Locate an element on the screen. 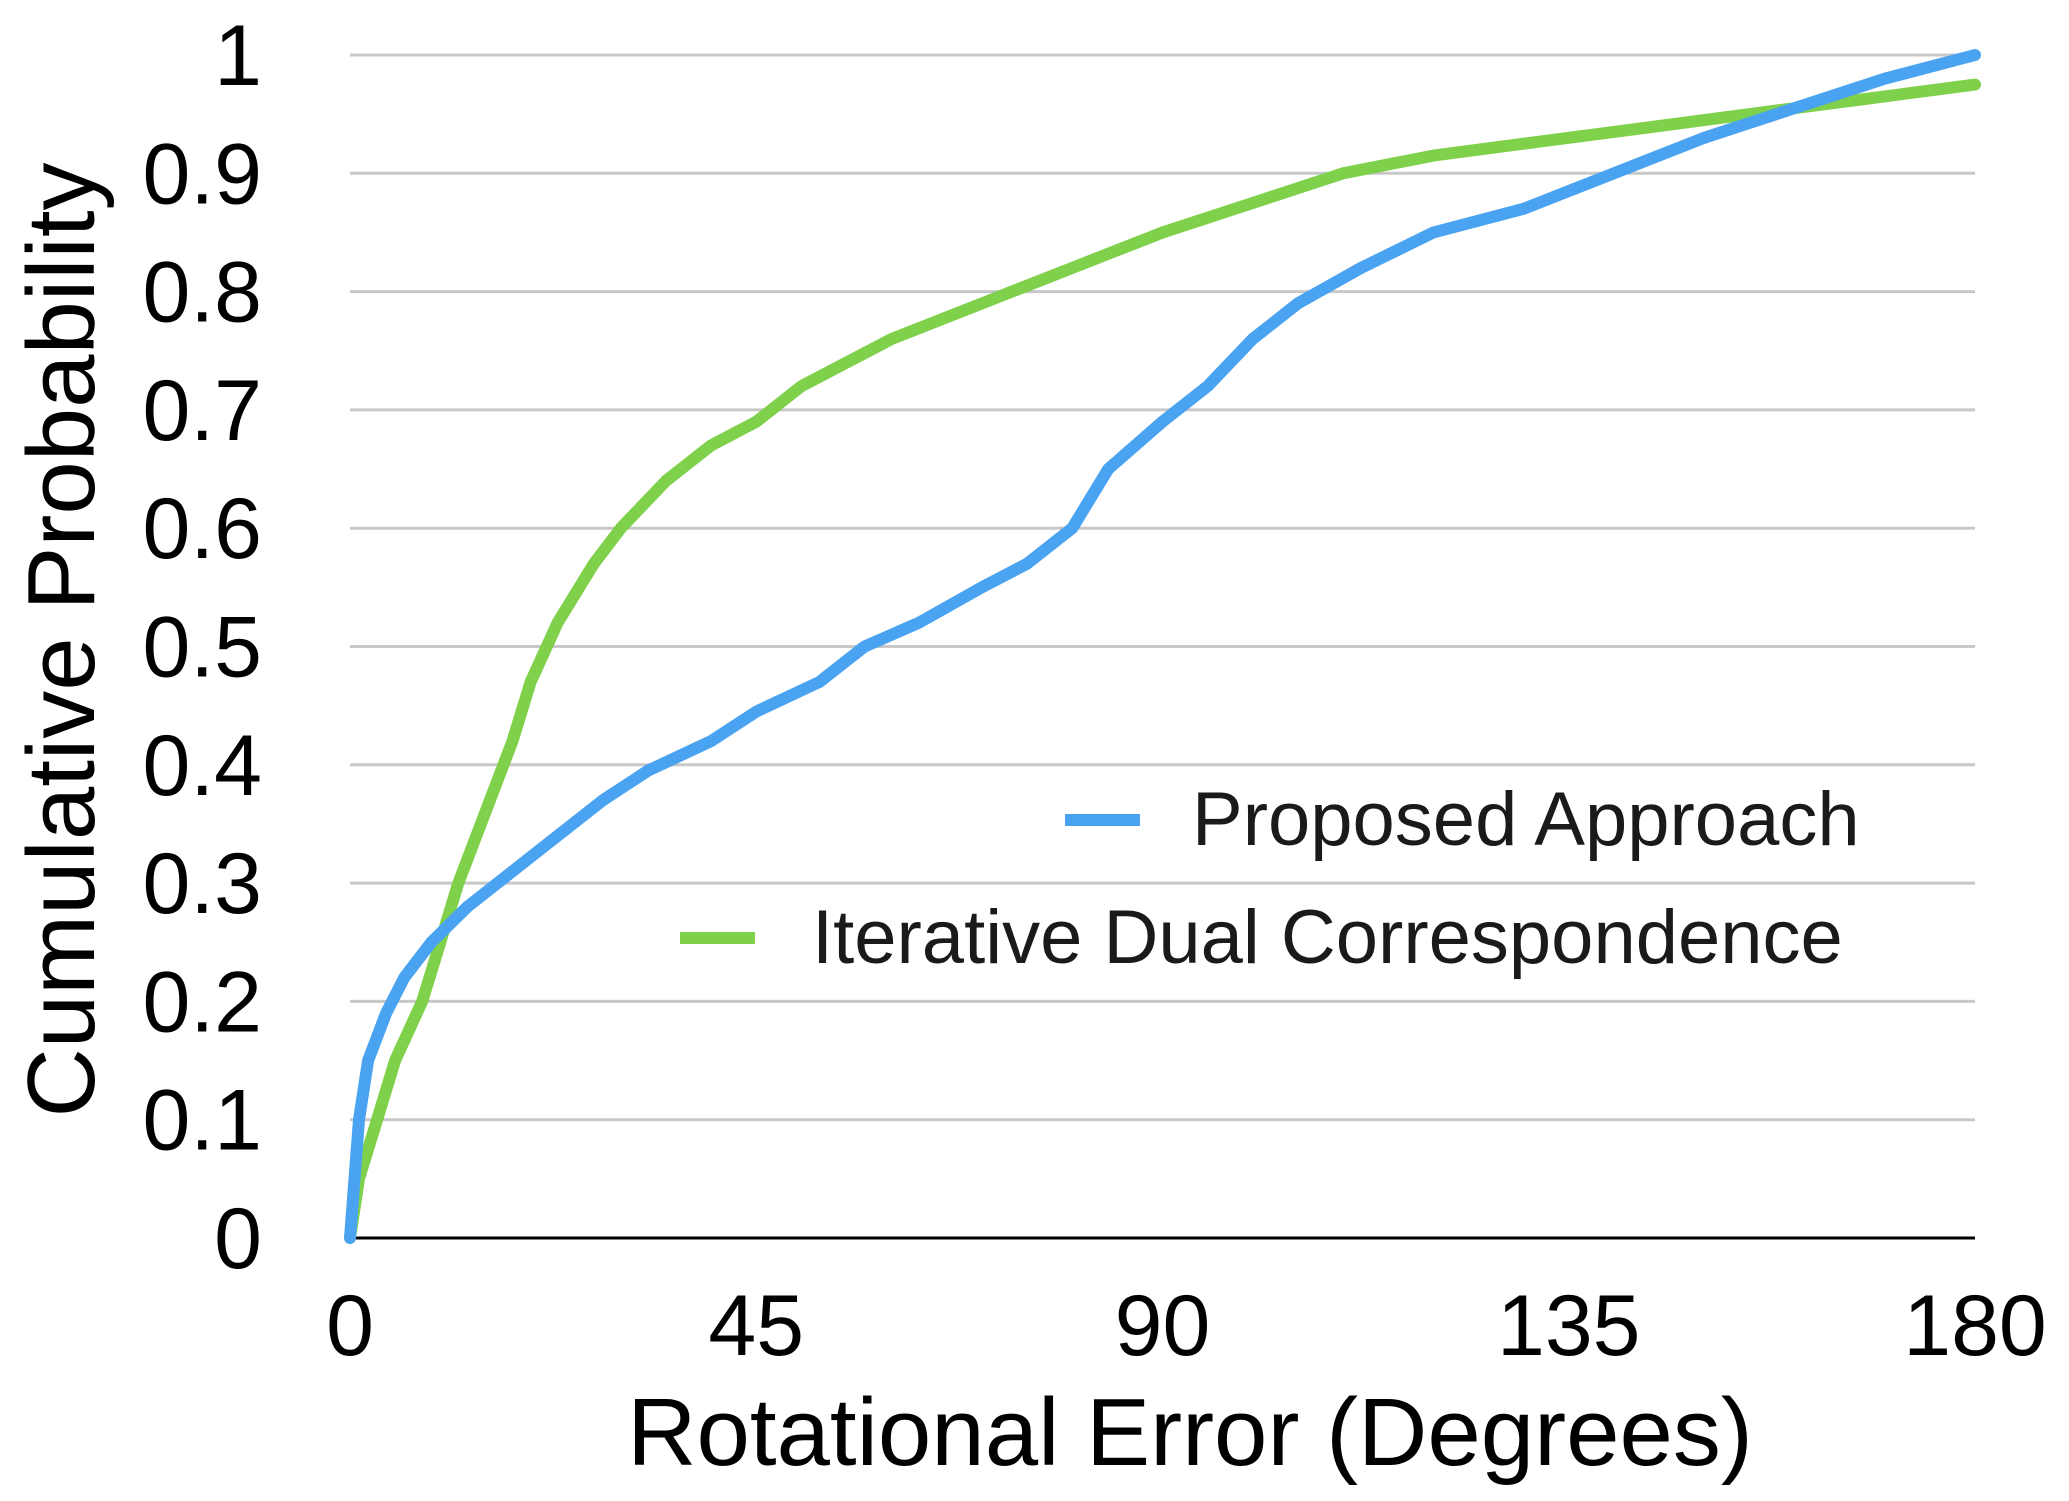  y-tick-label: 0.5 is located at coordinates (202, 648).